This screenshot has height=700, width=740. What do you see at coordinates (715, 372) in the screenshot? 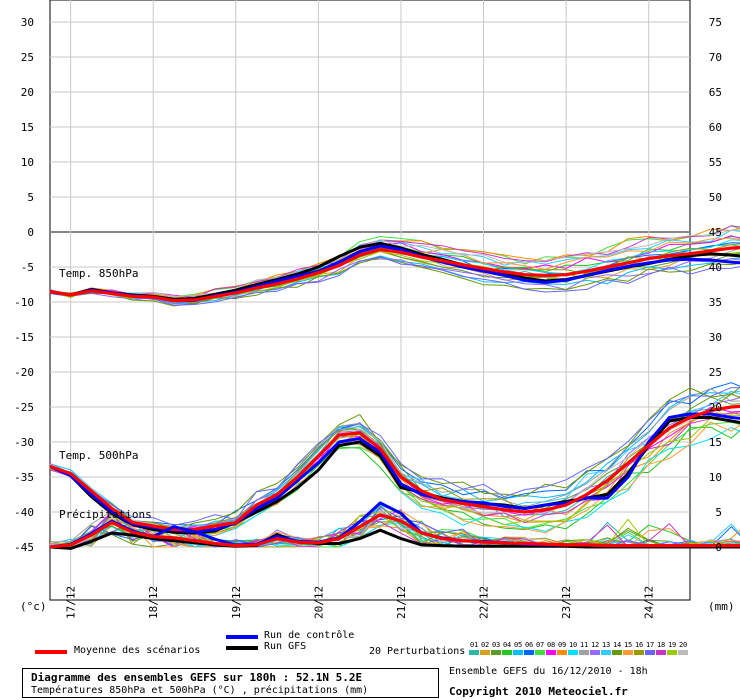
I see `right-tick-label: 25` at bounding box center [715, 372].